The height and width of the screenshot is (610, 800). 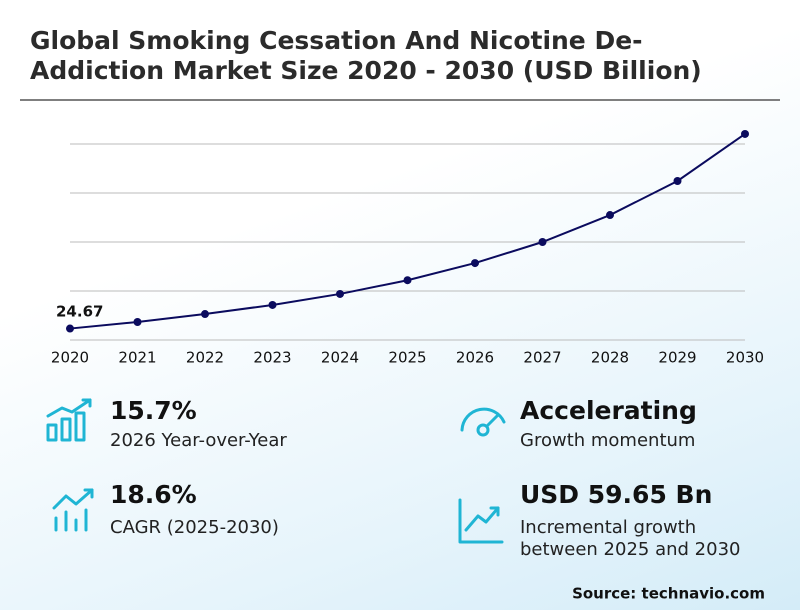 What do you see at coordinates (668, 594) in the screenshot?
I see `source: Source: technavio.com` at bounding box center [668, 594].